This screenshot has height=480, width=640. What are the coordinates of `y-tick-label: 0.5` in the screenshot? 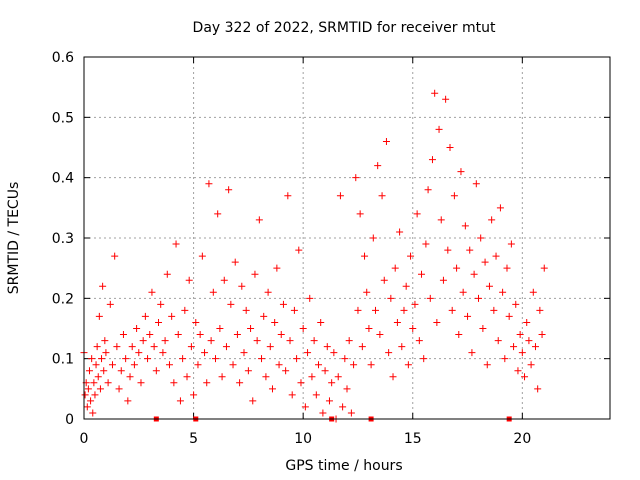 It's located at (63, 118).